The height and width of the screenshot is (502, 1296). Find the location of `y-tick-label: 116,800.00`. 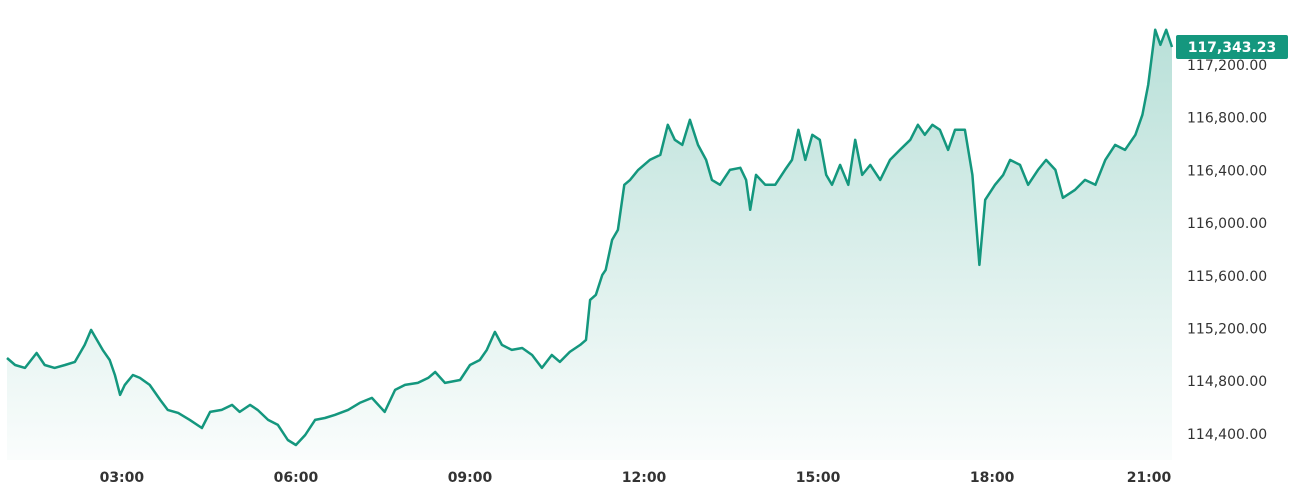

y-tick-label: 116,800.00 is located at coordinates (1227, 119).